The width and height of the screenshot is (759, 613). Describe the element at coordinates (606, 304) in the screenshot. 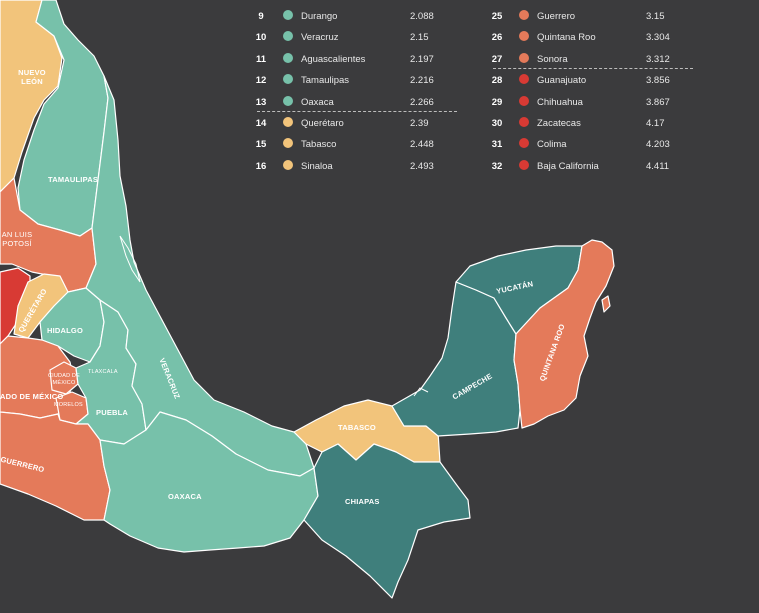

I see `island-cozumel` at that location.